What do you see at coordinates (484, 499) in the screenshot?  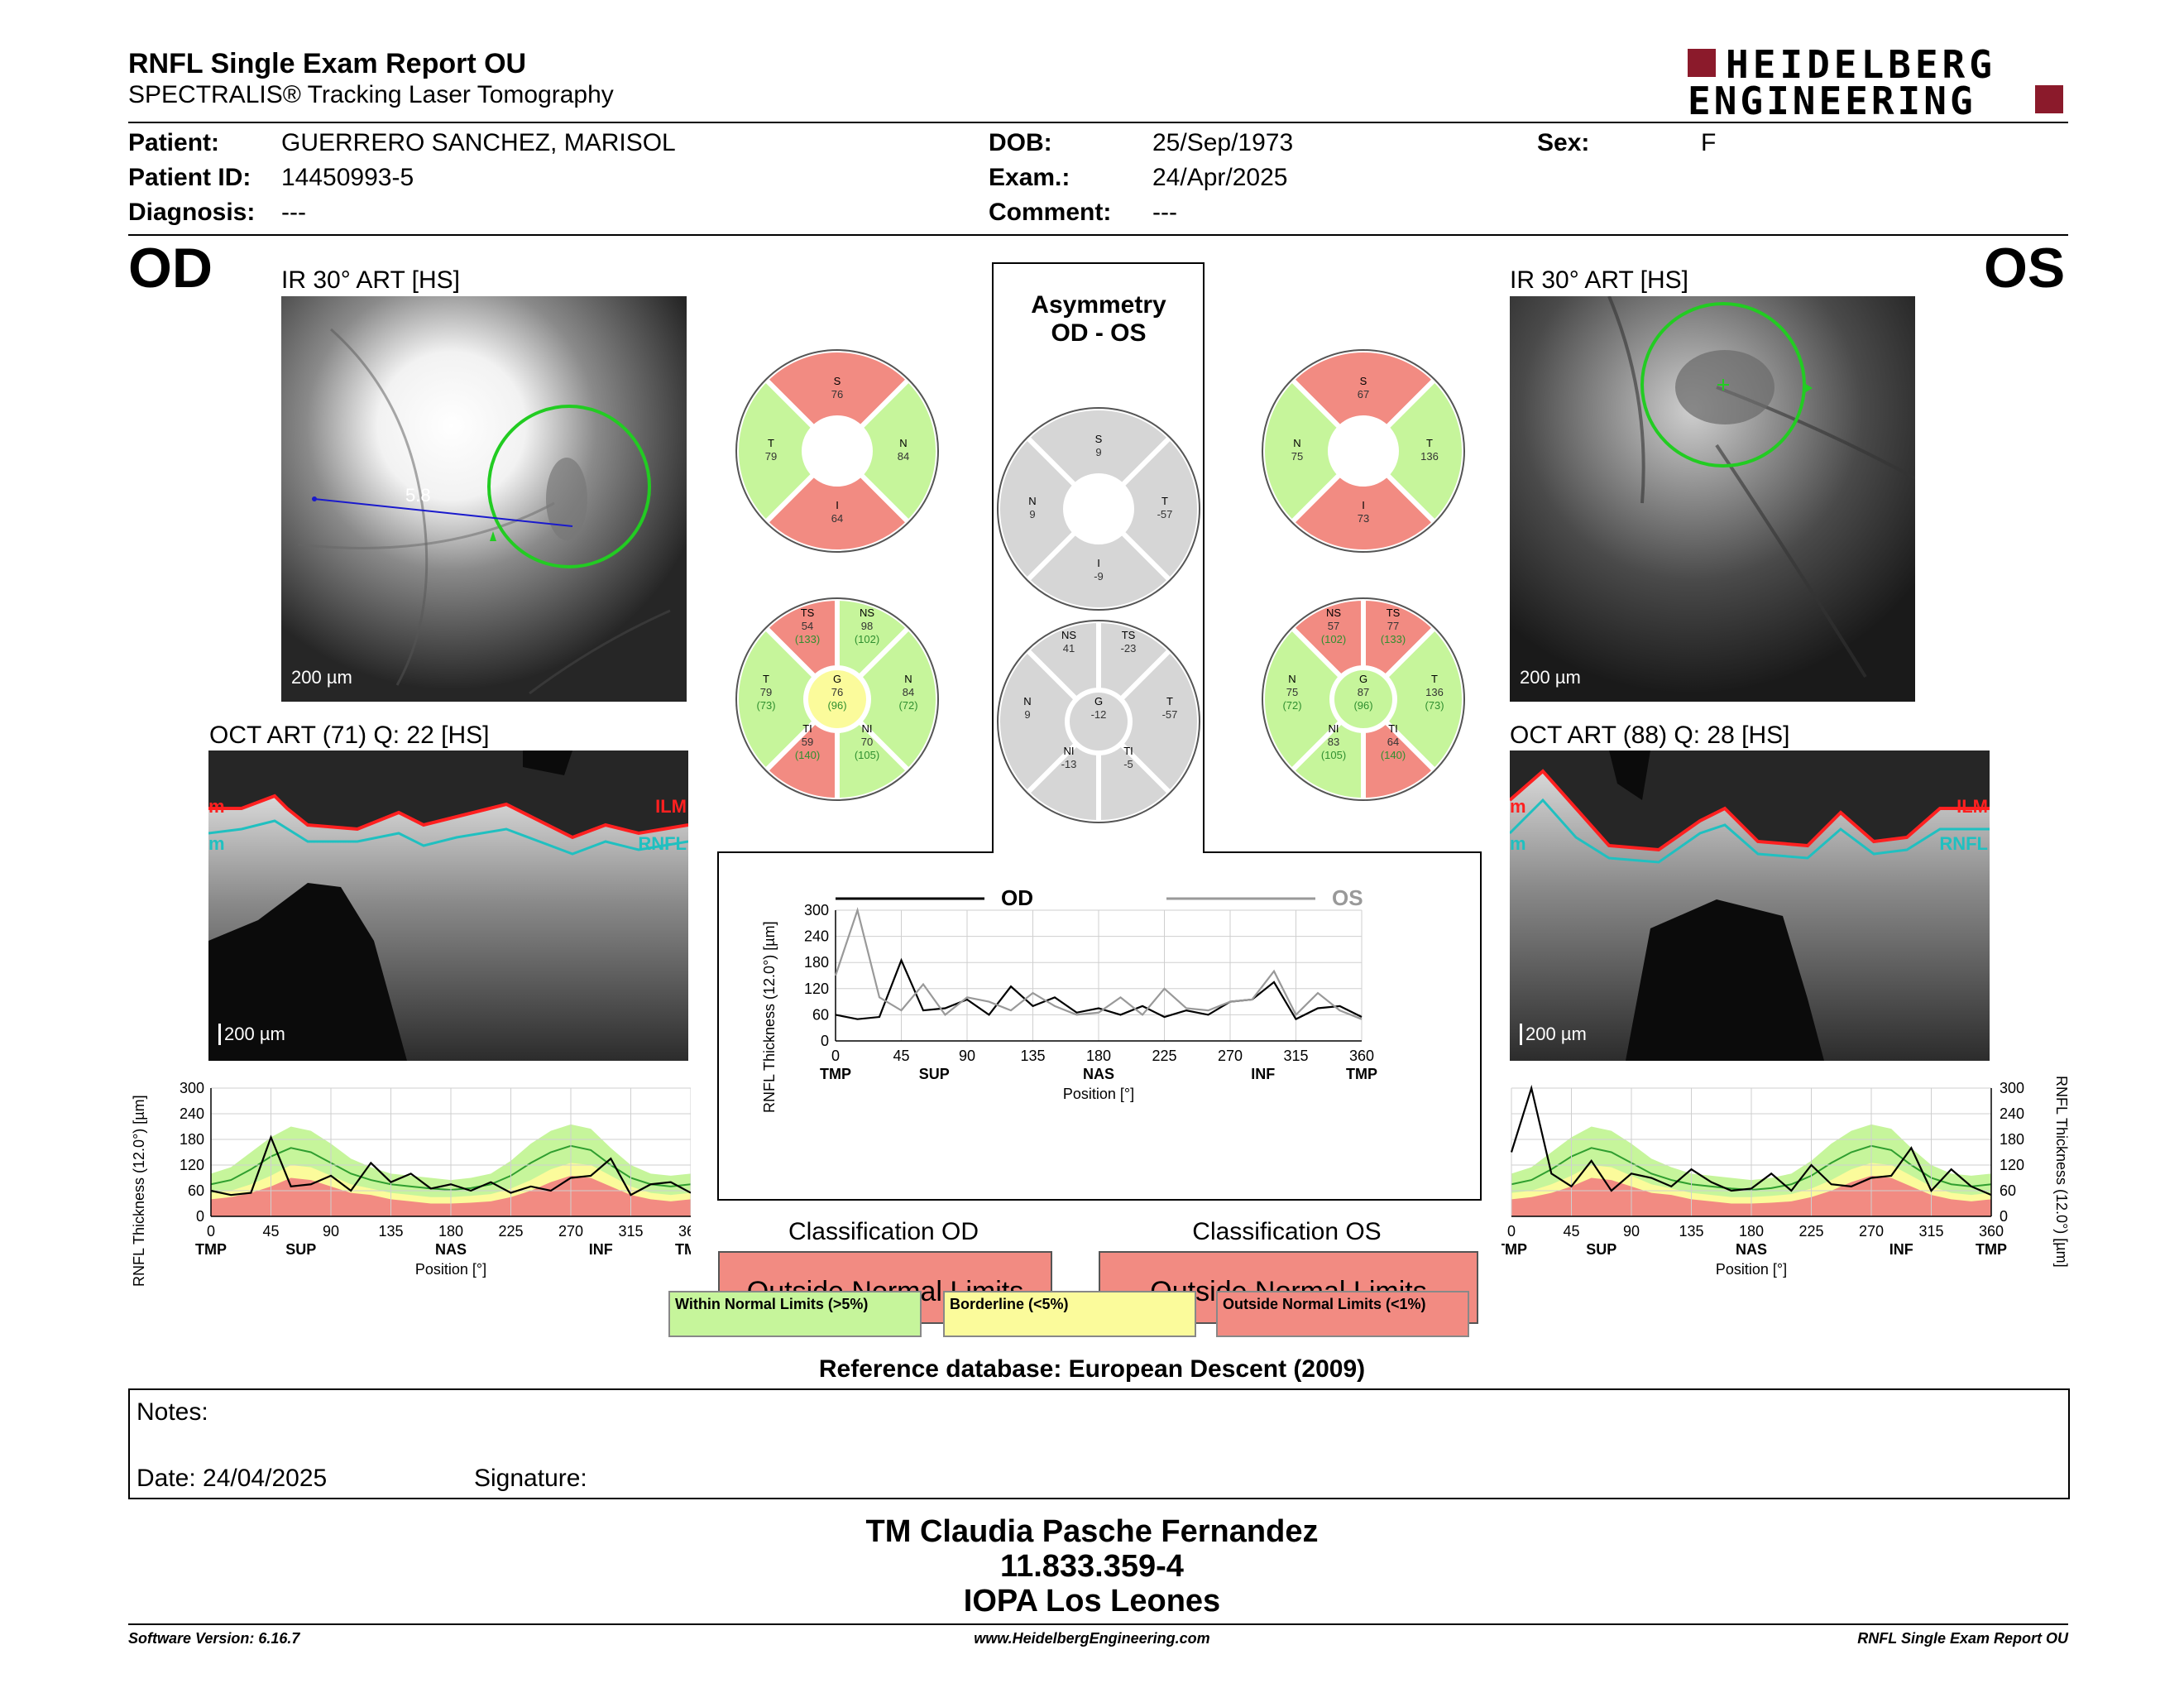 I see `ir-image-od: 5.8 200 µm` at bounding box center [484, 499].